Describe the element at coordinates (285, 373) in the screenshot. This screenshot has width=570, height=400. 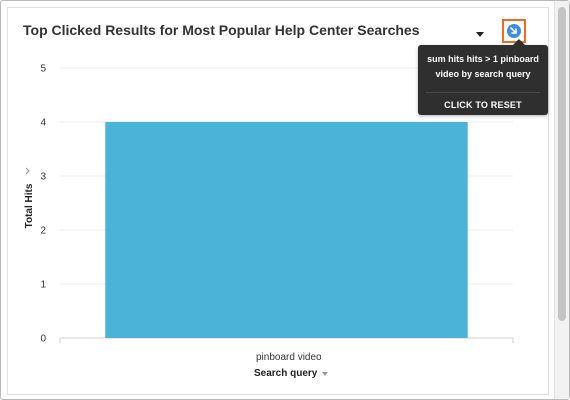
I see `x-axis-title-text: Search query` at that location.